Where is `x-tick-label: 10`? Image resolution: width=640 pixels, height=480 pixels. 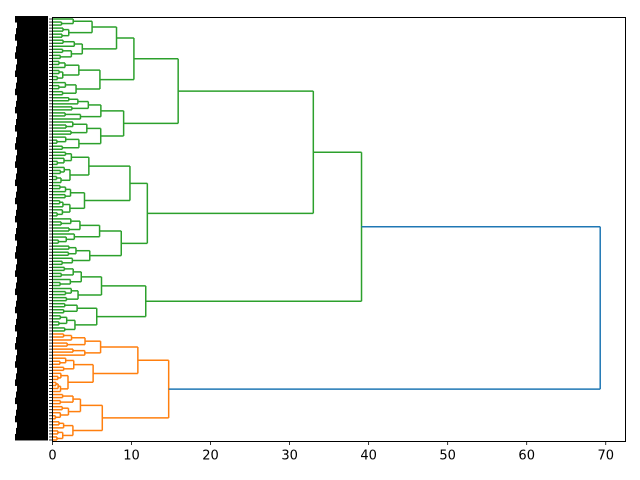
x-tick-label: 10 is located at coordinates (131, 456).